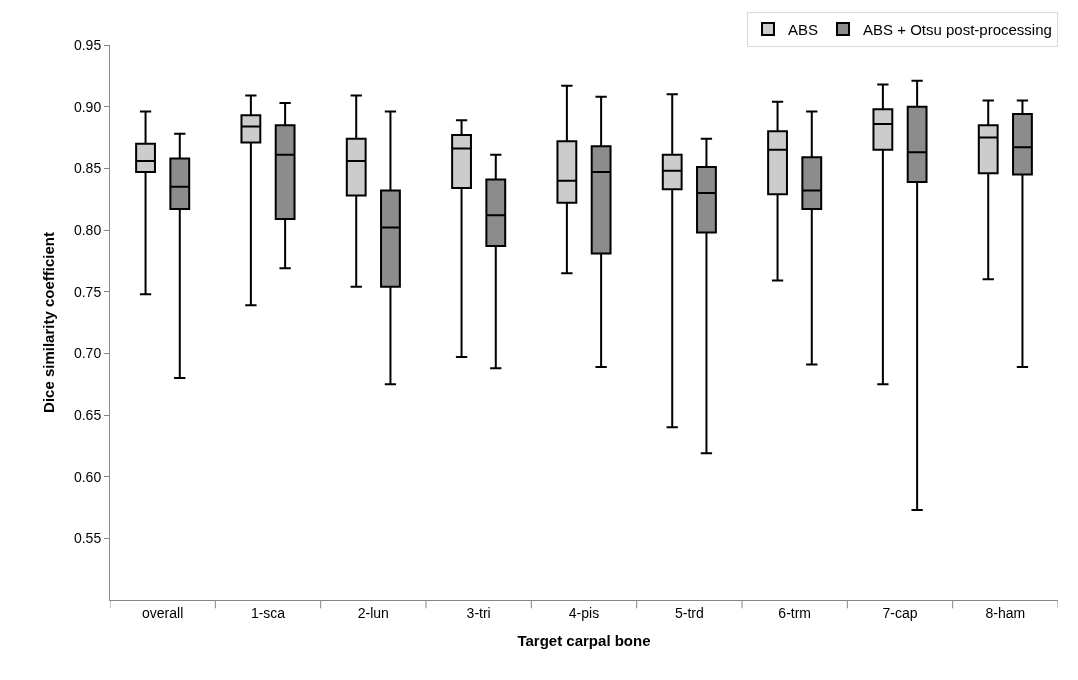  Describe the element at coordinates (87, 291) in the screenshot. I see `y-tick-label: 0.75` at that location.